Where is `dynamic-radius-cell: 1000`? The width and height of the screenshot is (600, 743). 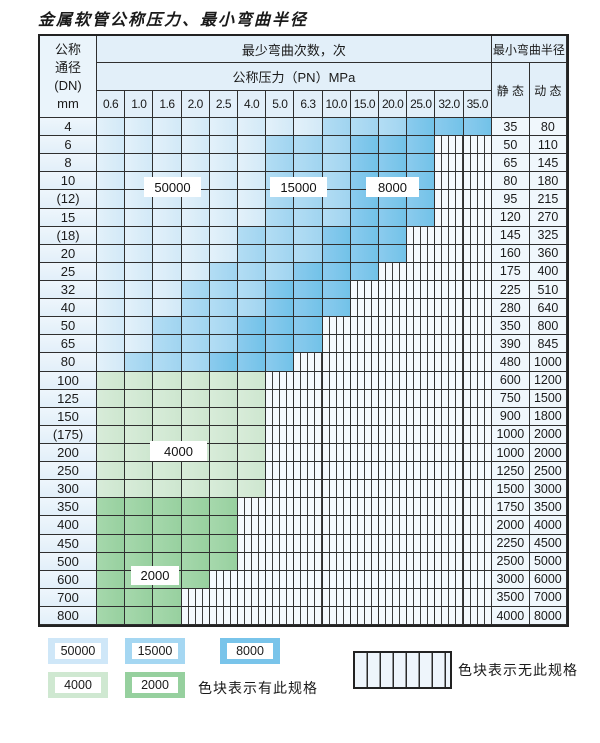
dynamic-radius-cell: 1000 is located at coordinates (548, 362).